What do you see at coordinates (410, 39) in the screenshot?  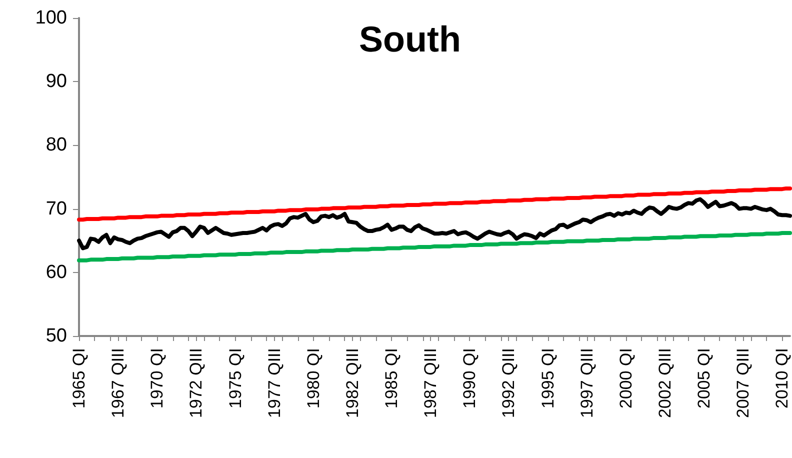 I see `chart-title: South` at bounding box center [410, 39].